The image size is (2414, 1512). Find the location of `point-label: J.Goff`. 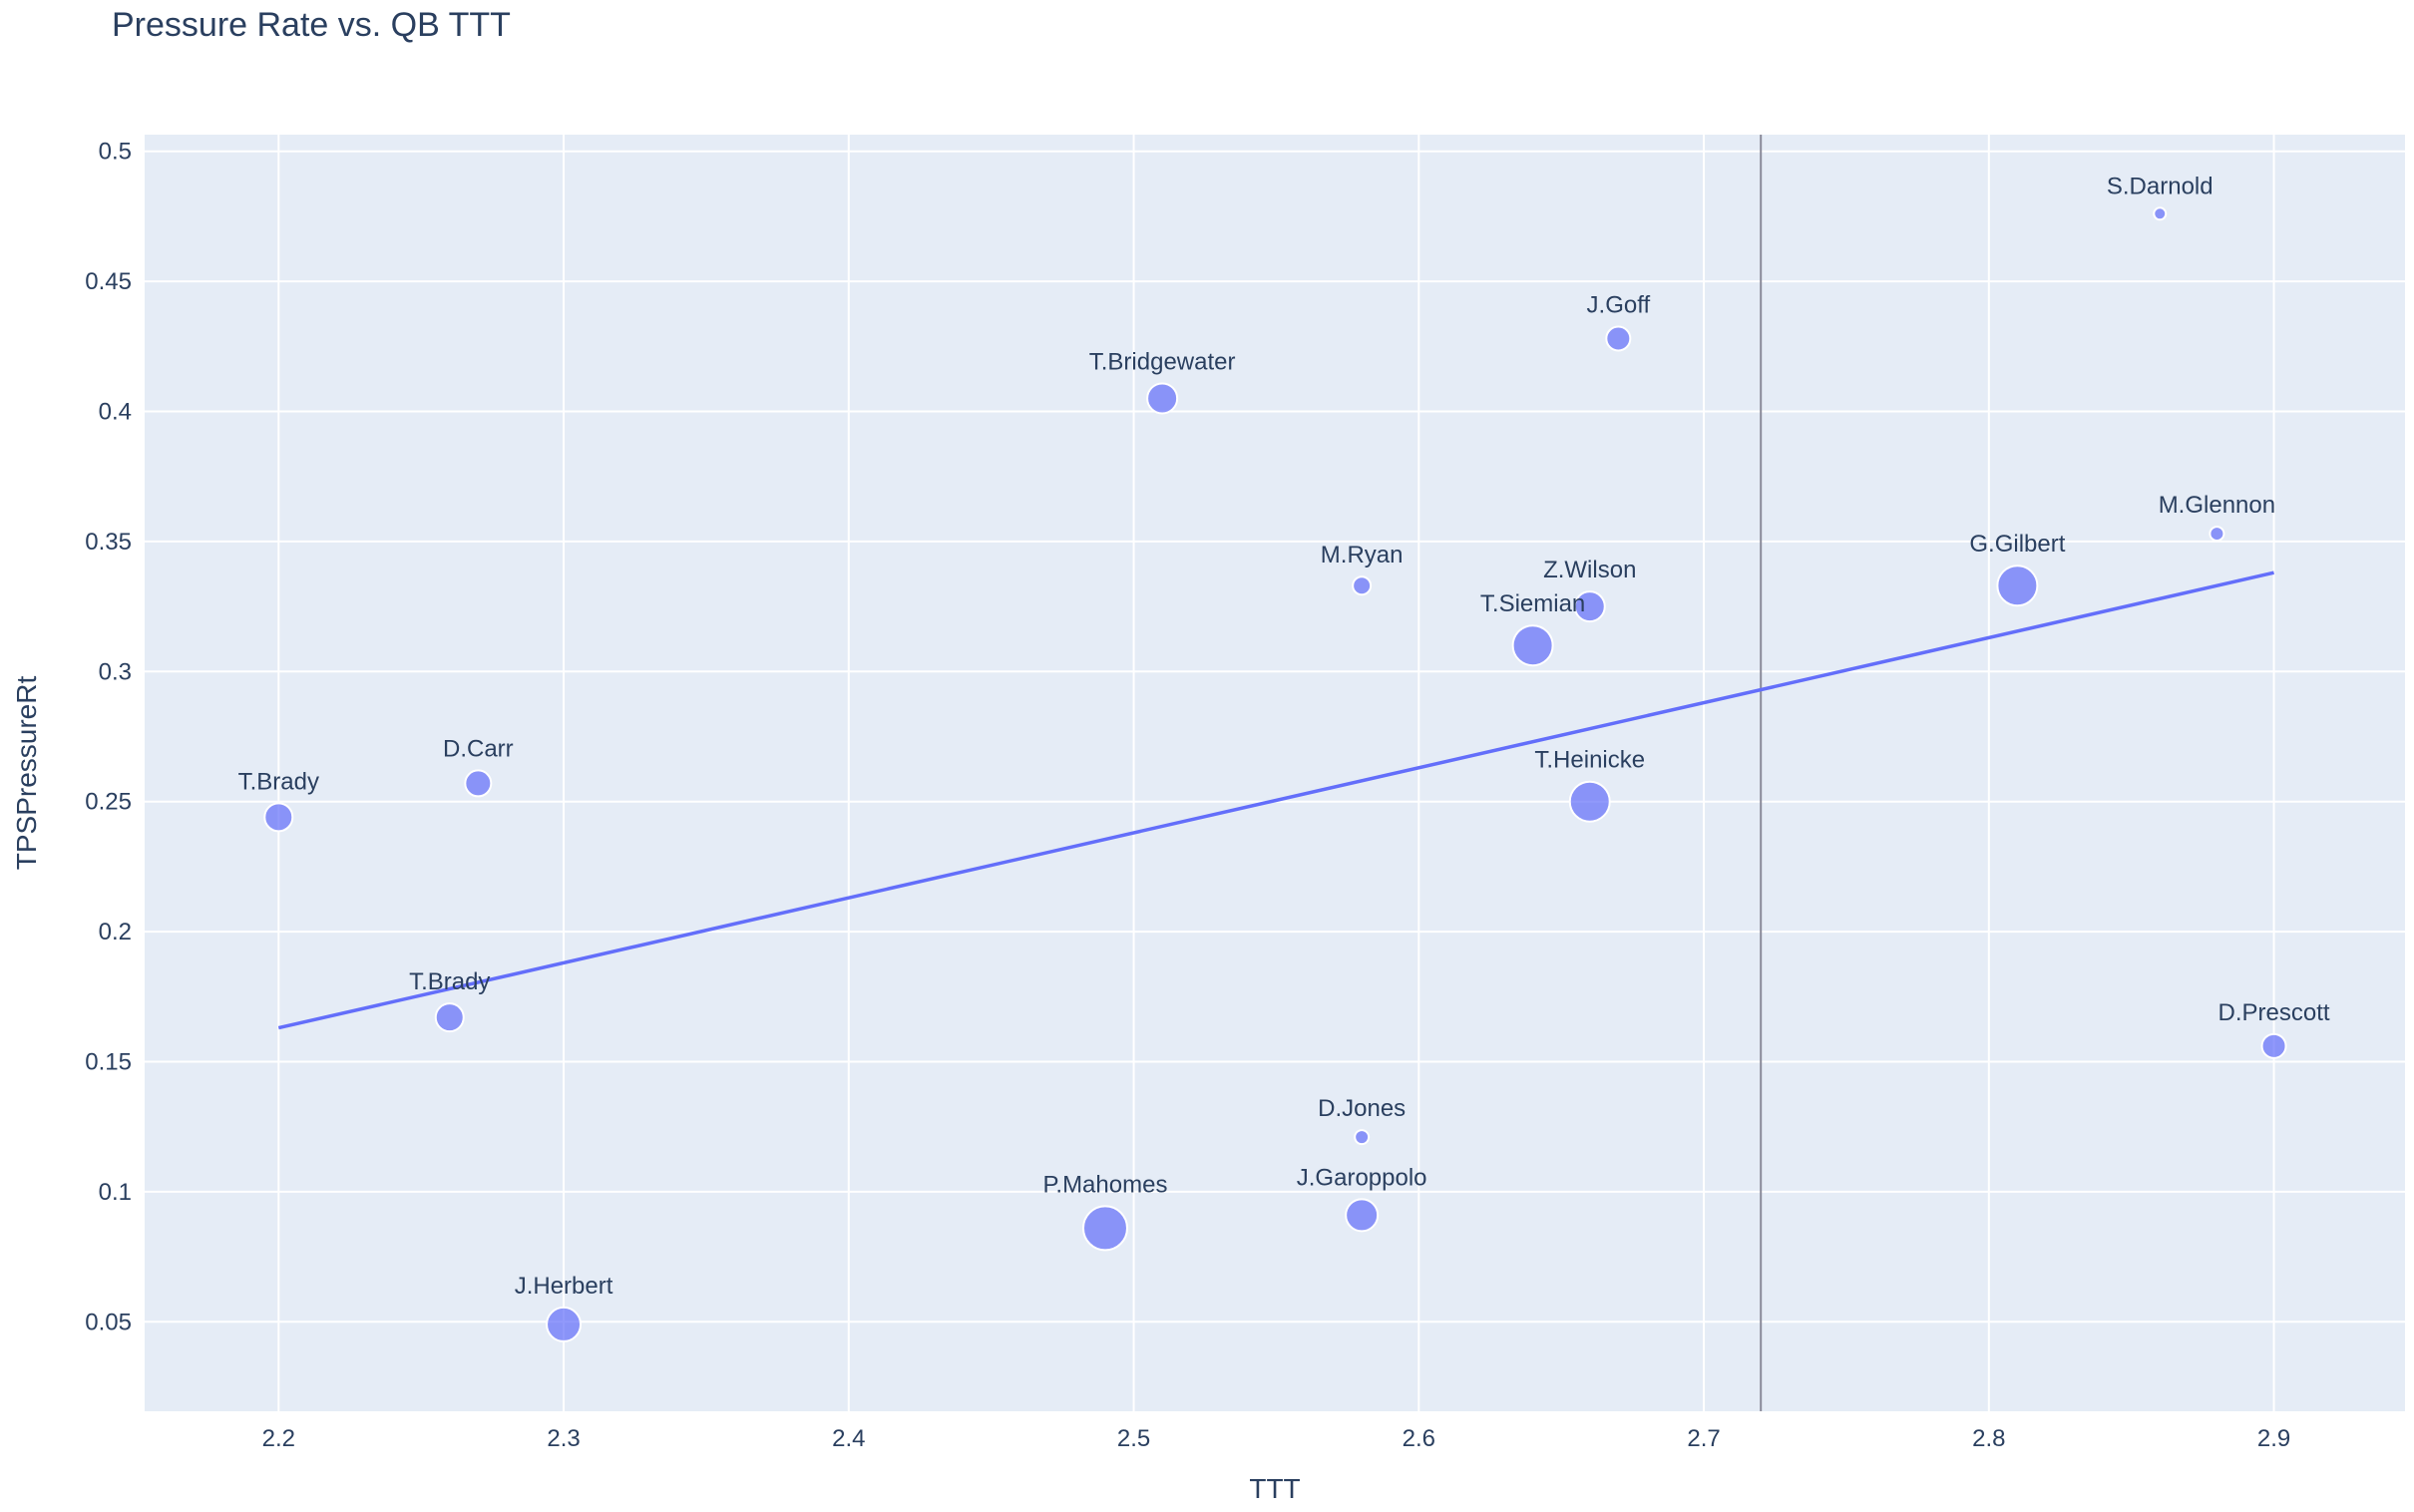

point-label: J.Goff is located at coordinates (1619, 304).